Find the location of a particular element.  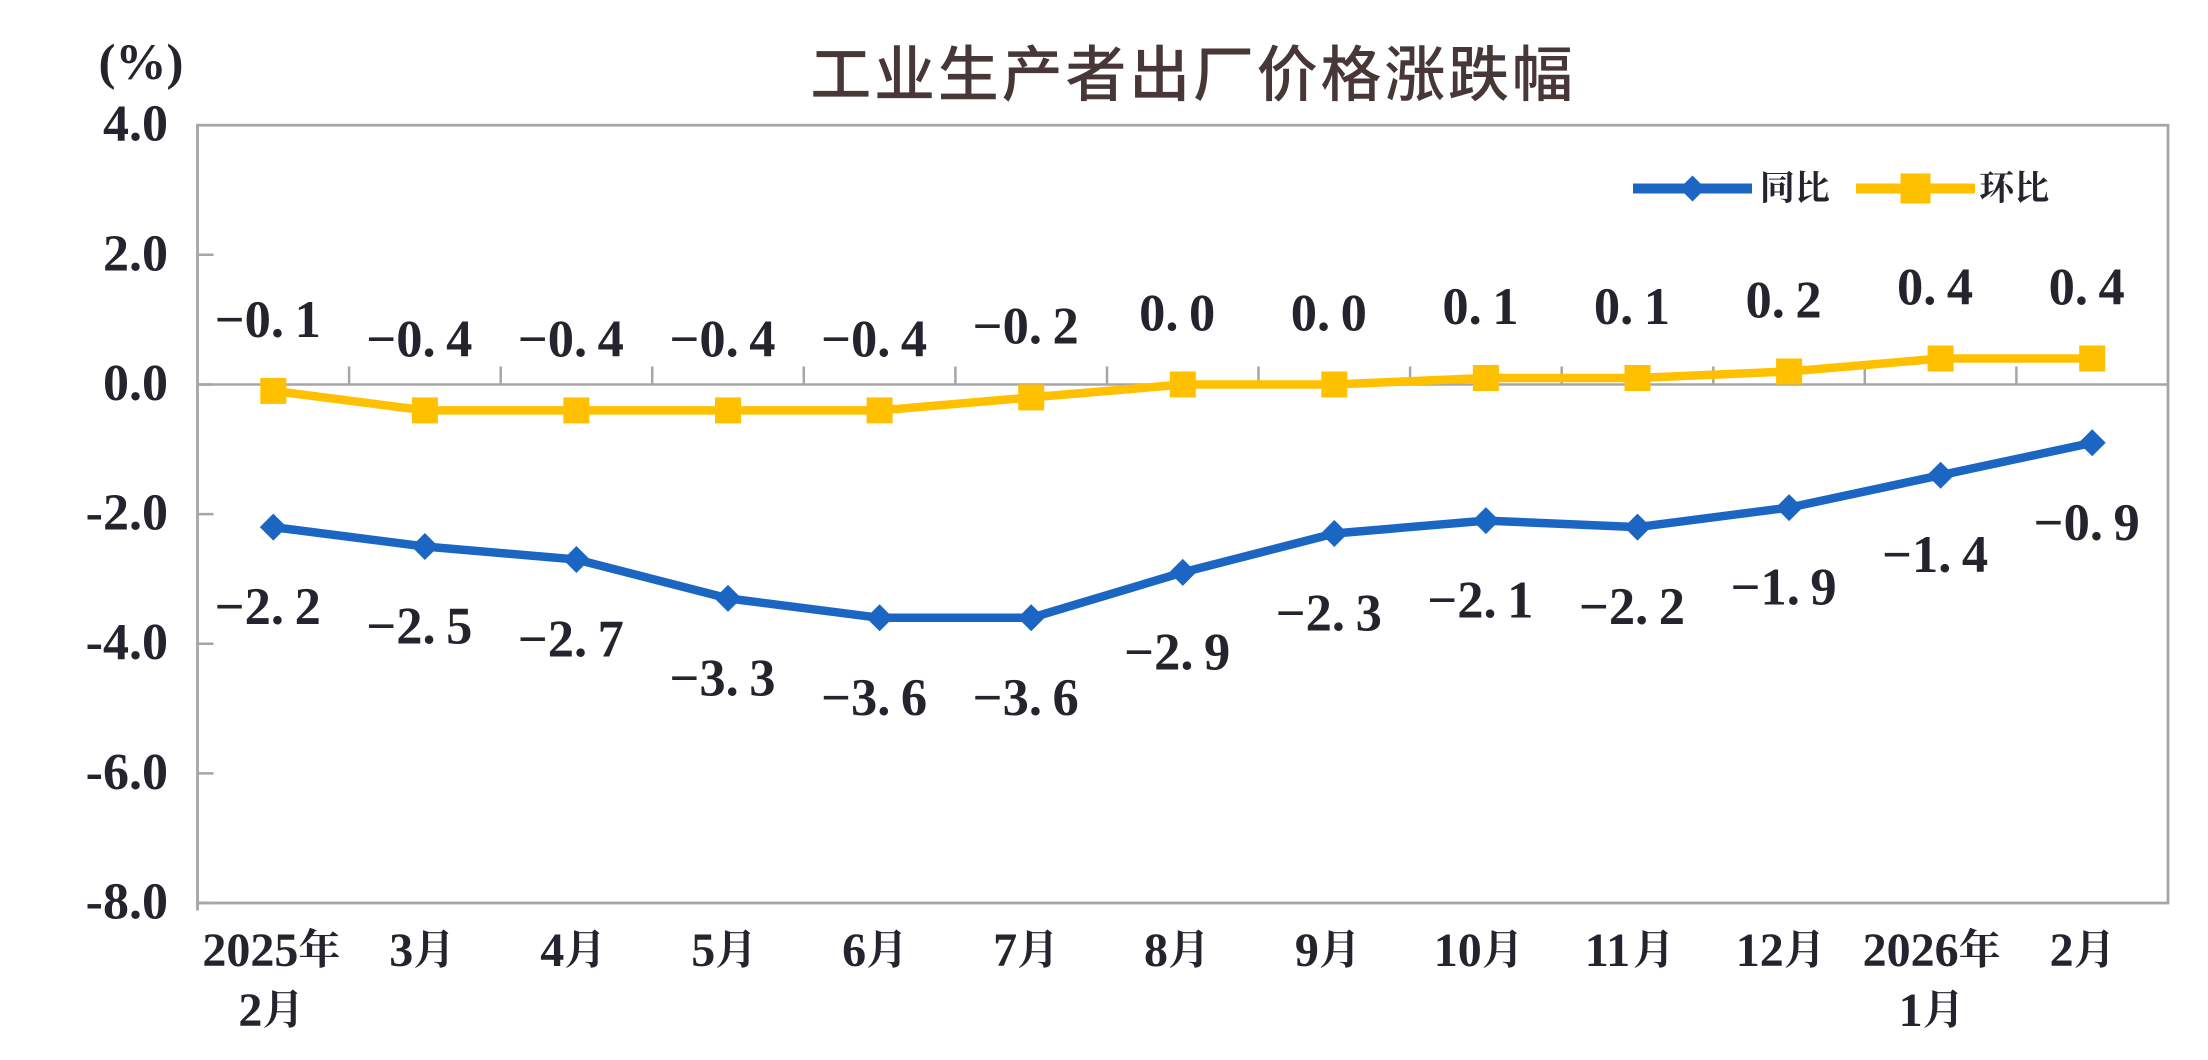

svg-text: 0.0 is located at coordinates (135, 383).